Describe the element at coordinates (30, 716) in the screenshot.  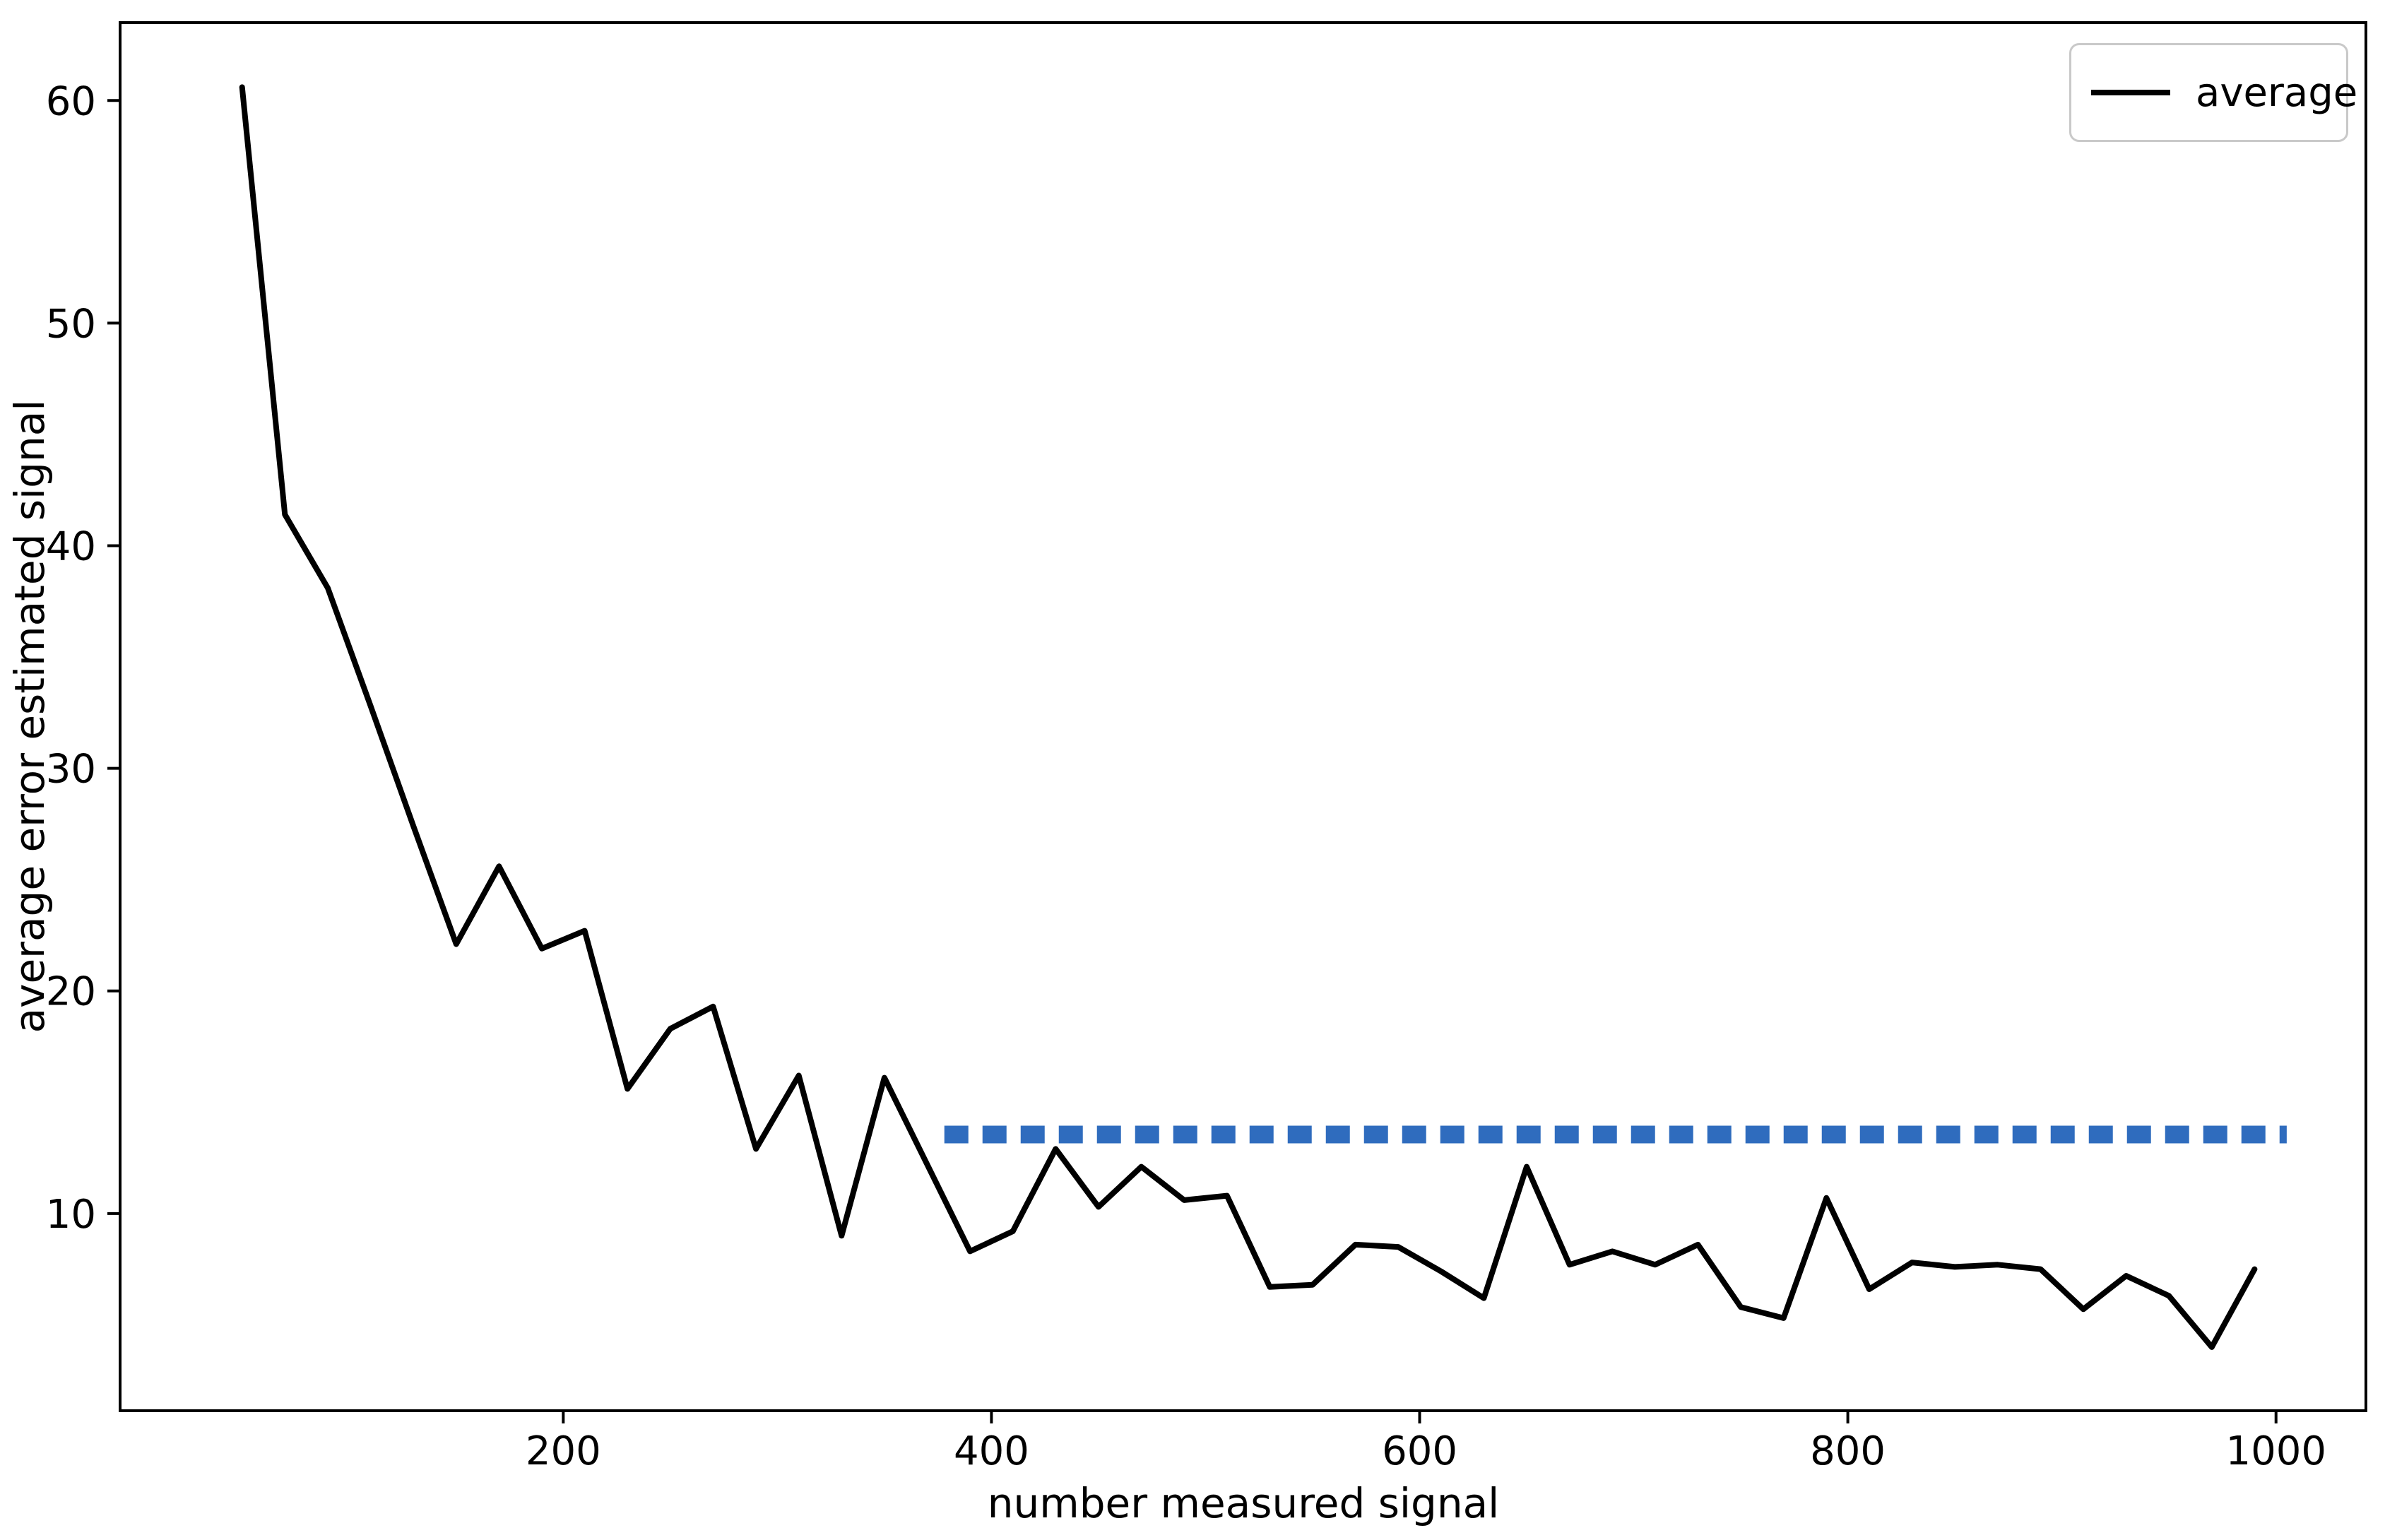
I see `y-axis-label: average error estimated signal` at that location.